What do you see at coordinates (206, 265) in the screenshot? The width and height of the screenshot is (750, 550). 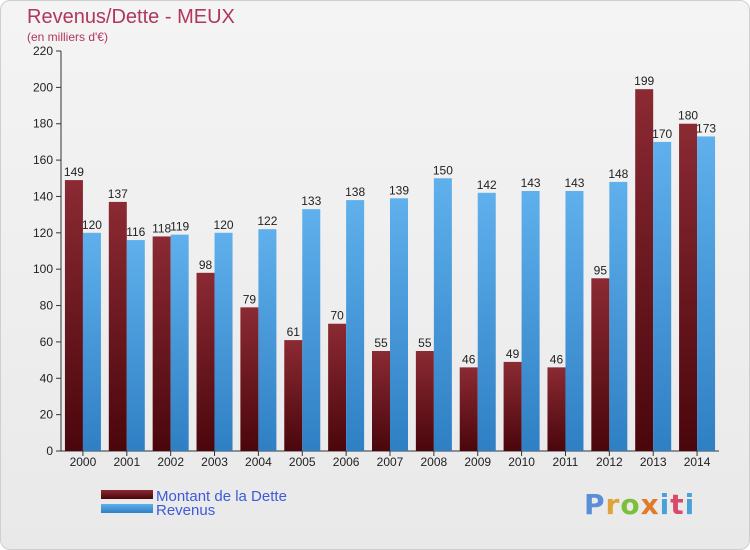 I see `data-label-dette: 98` at bounding box center [206, 265].